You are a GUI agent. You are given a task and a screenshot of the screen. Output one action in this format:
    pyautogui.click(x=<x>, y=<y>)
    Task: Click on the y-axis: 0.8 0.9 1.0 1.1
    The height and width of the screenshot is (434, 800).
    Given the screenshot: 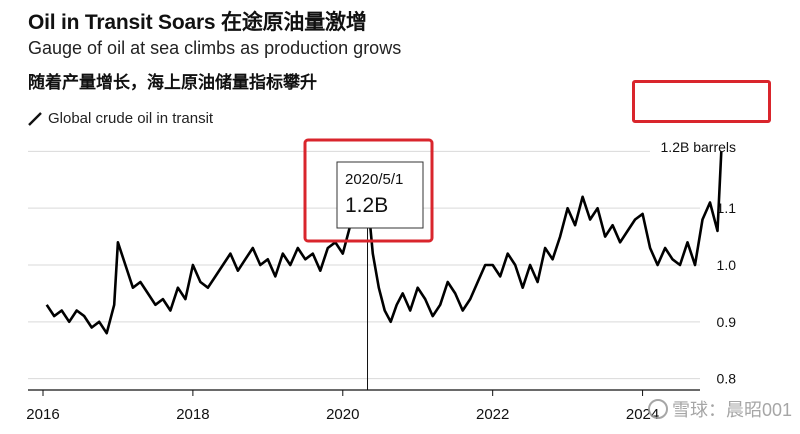 What is the action you would take?
    pyautogui.click(x=727, y=293)
    